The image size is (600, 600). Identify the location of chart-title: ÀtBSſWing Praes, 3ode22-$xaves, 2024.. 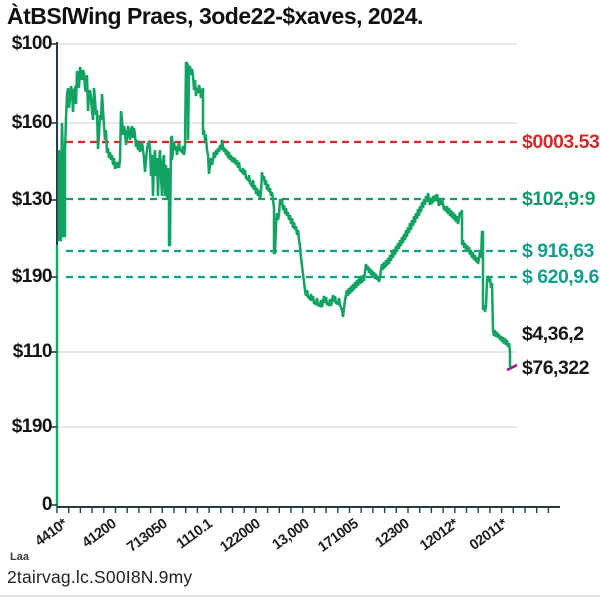
(215, 16).